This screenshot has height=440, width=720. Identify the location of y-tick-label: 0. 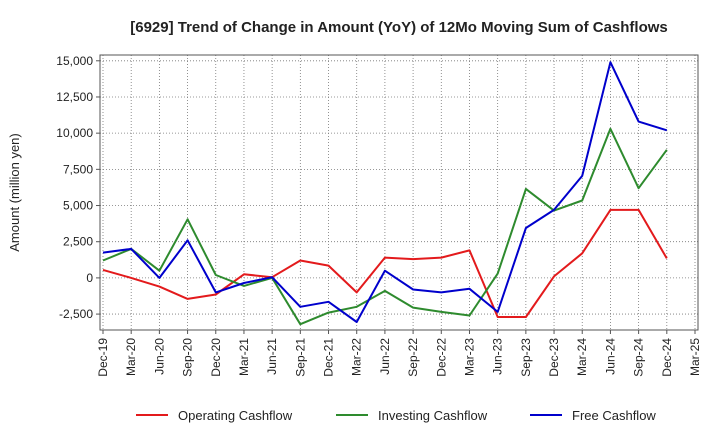
(89, 278).